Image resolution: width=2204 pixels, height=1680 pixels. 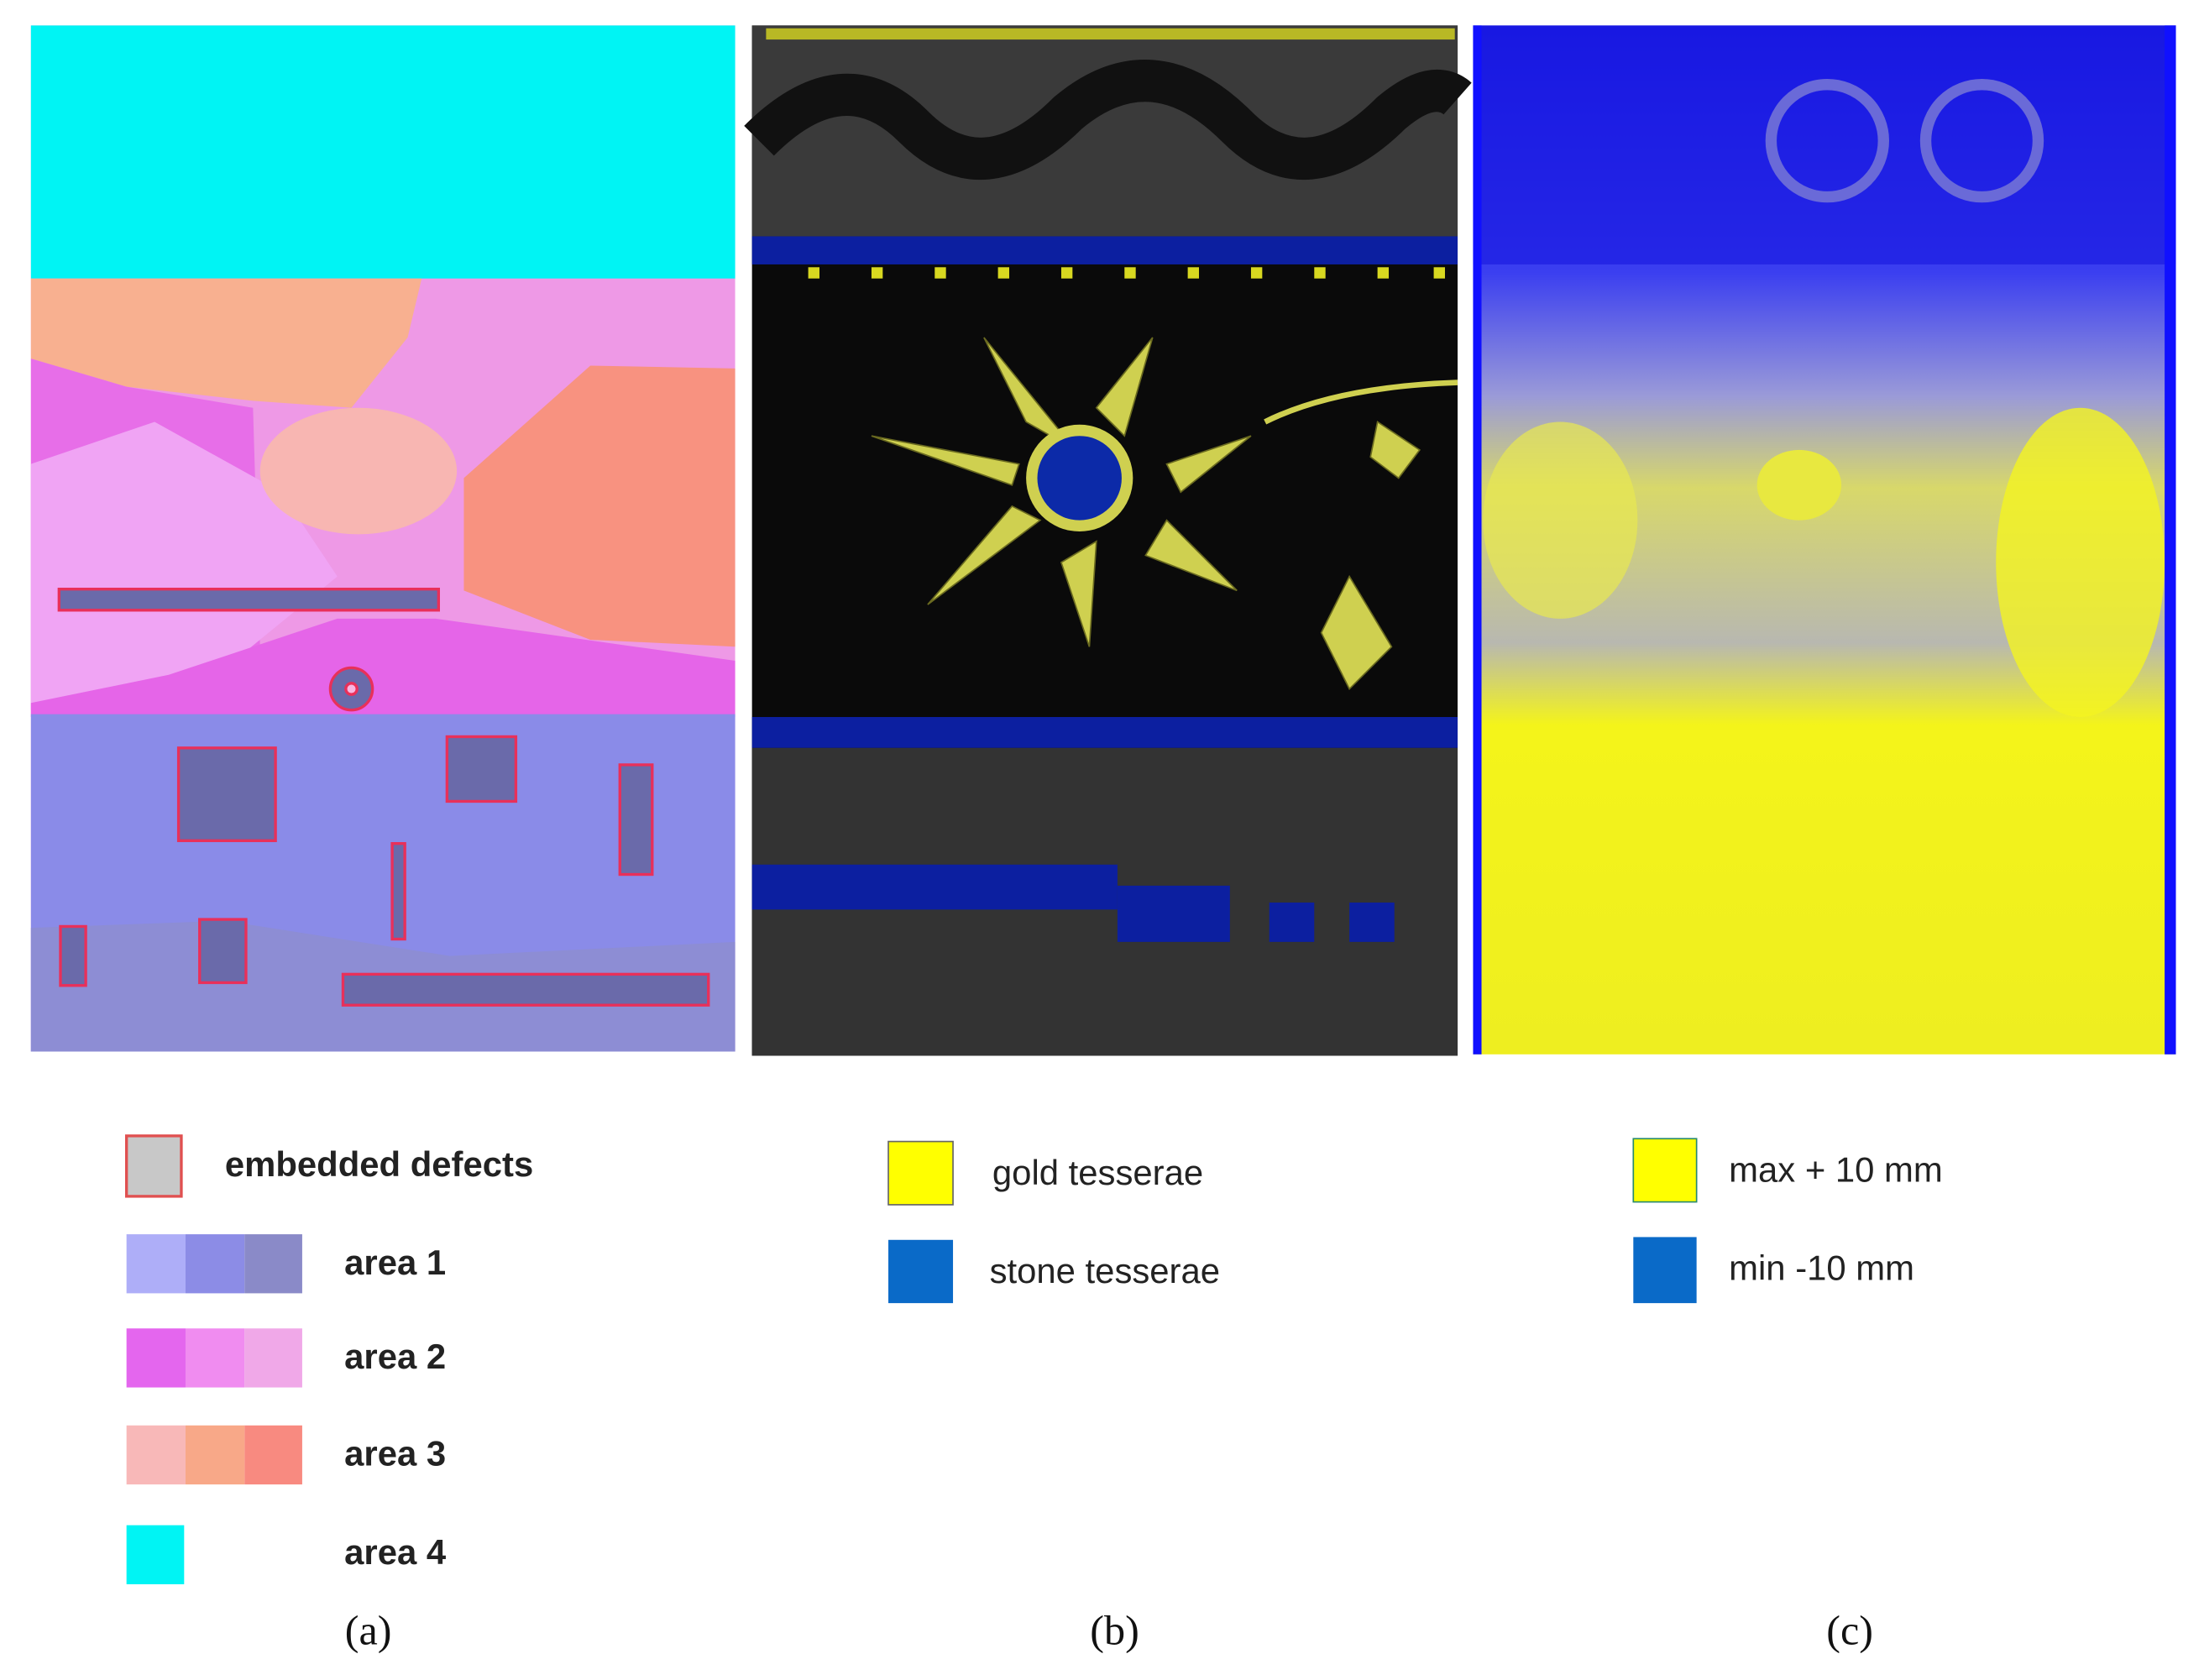 I want to click on legend-b: gold tesserae stone tesserae, so click(x=1053, y=1222).